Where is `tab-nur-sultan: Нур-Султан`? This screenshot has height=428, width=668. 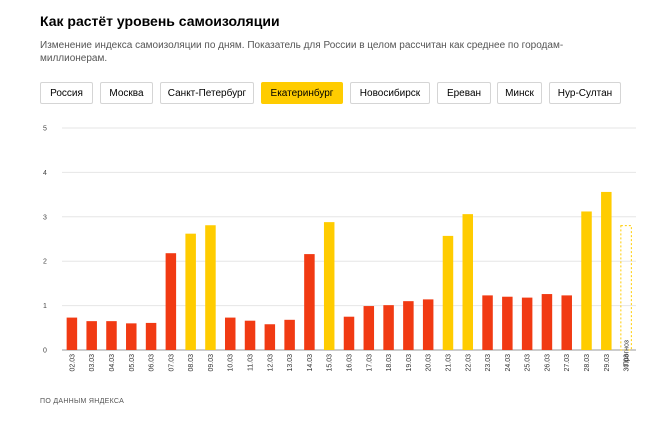 tab-nur-sultan: Нур-Султан is located at coordinates (585, 93).